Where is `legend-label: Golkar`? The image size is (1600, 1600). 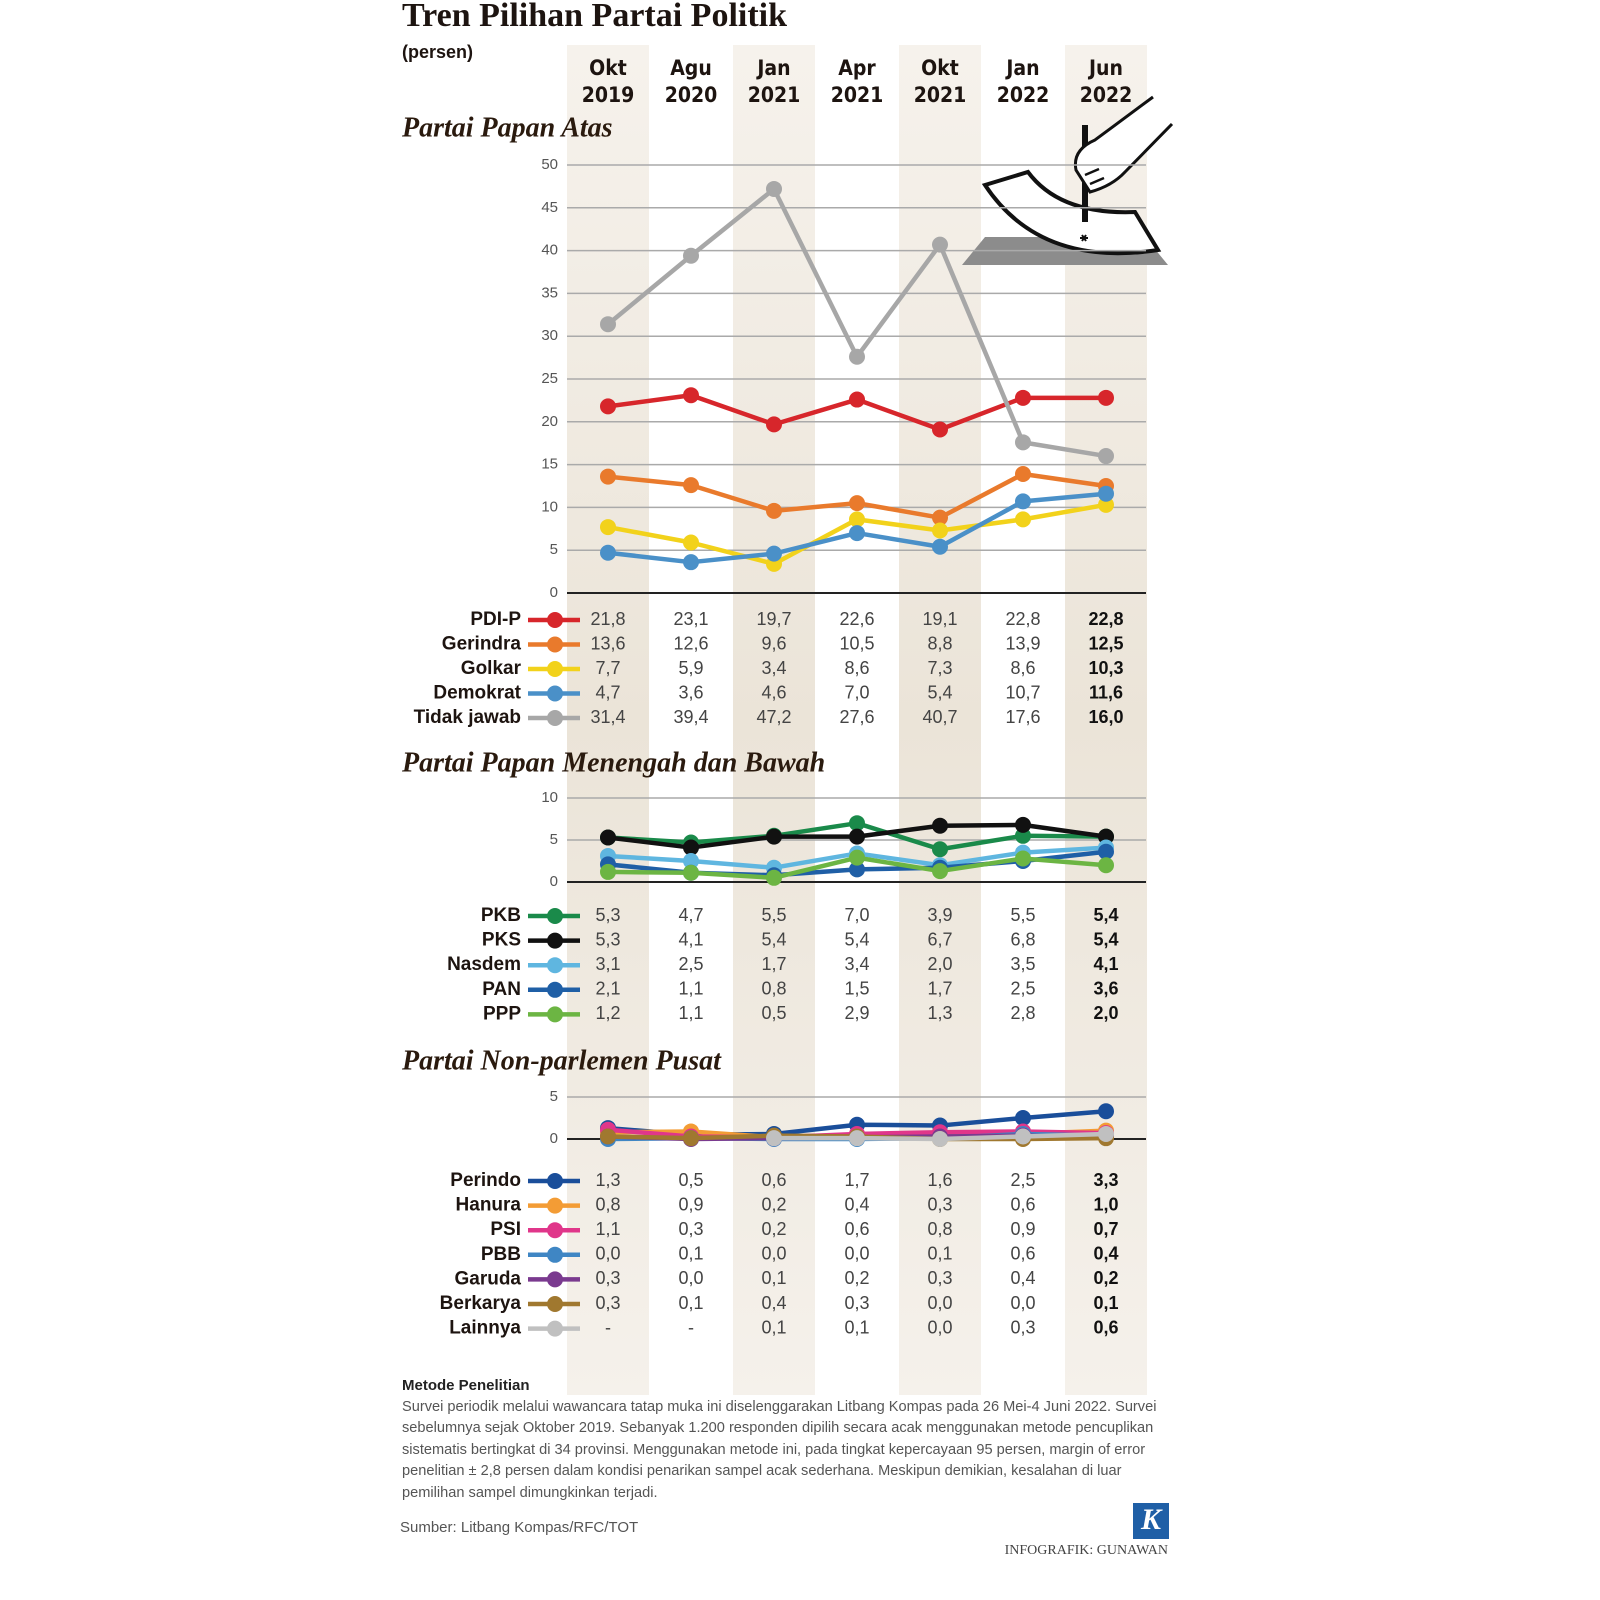 legend-label: Golkar is located at coordinates (491, 668).